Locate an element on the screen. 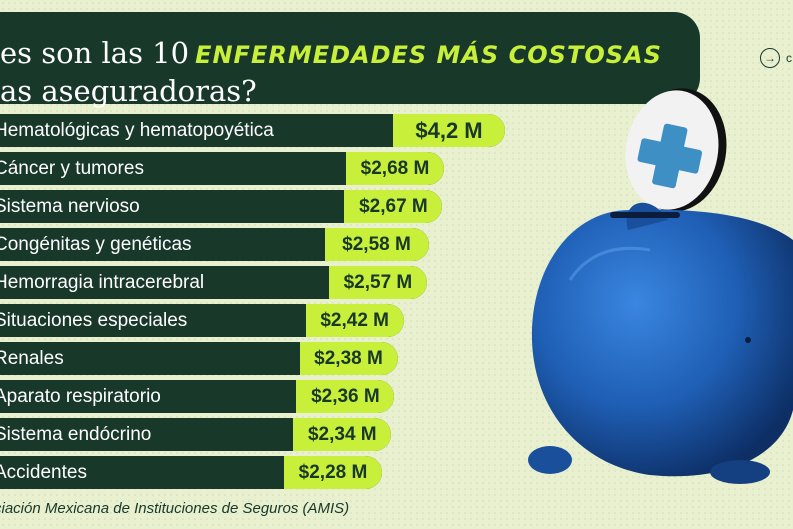 The image size is (793, 529). title-accent: ENFERMEDADES MÁS COSTOSAS is located at coordinates (428, 55).